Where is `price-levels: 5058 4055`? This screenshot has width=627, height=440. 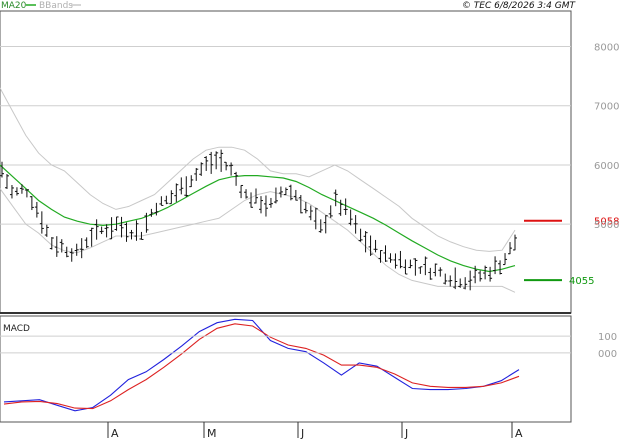 price-levels: 5058 4055 is located at coordinates (571, 252).